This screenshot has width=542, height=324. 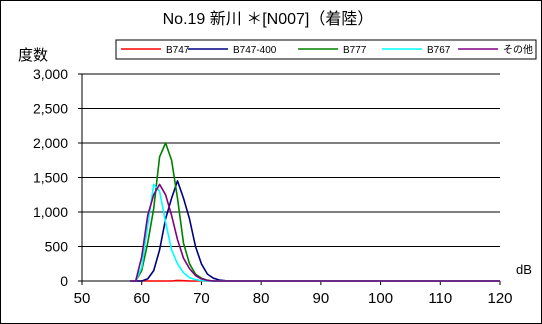 What do you see at coordinates (201, 298) in the screenshot?
I see `x-tick-label: 70` at bounding box center [201, 298].